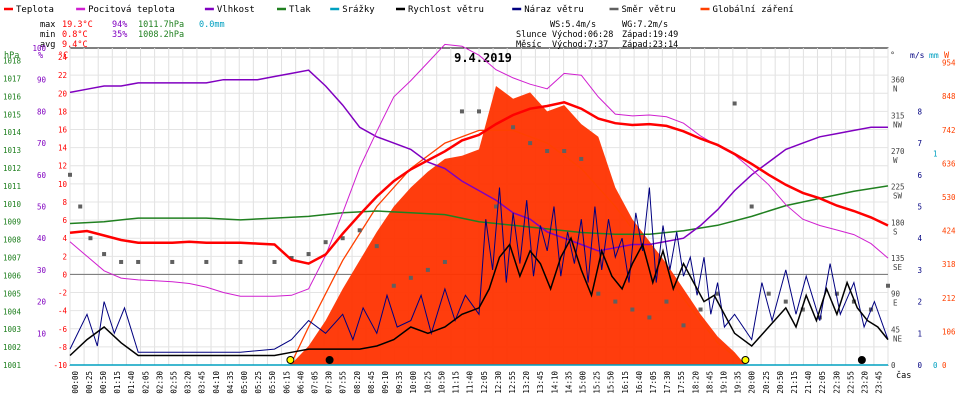  I want to click on x-tick-label: 10:00, so click(413, 382).